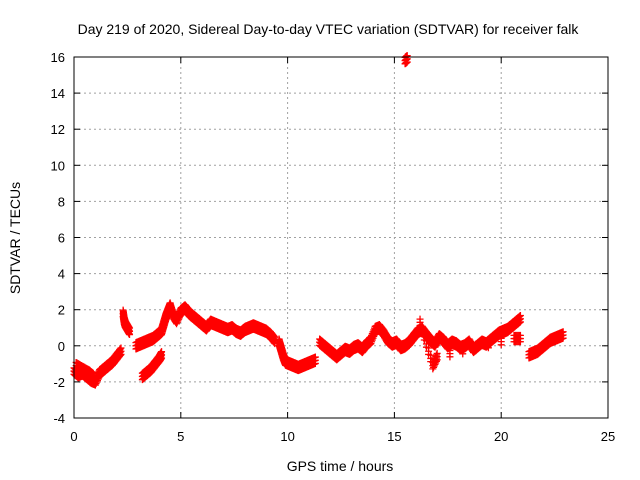 The width and height of the screenshot is (640, 480). What do you see at coordinates (394, 436) in the screenshot?
I see `x-tick-label: 15` at bounding box center [394, 436].